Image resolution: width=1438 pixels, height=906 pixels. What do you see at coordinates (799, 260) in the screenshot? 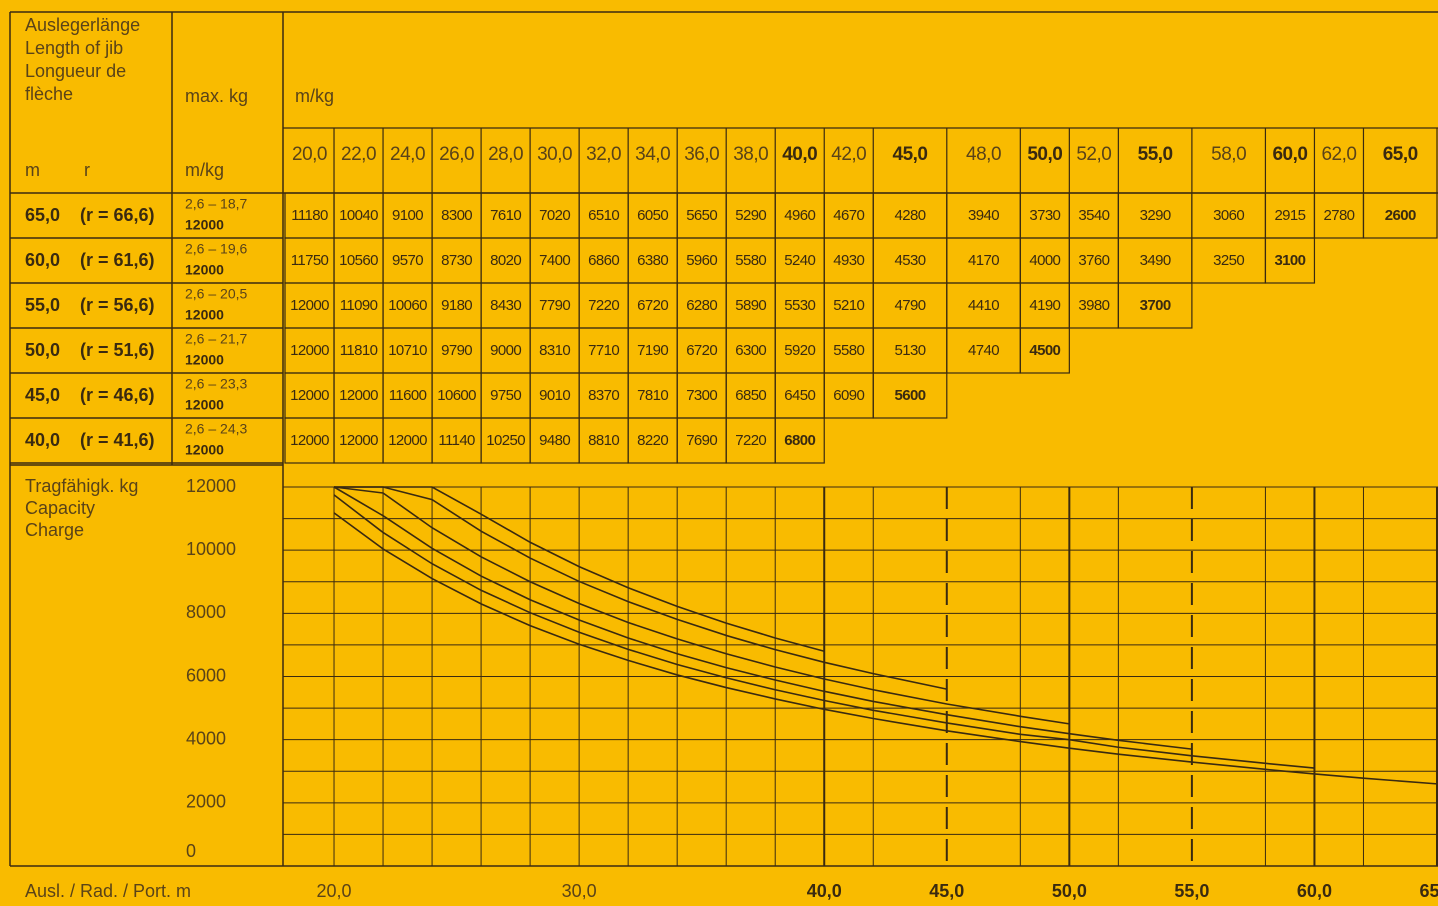
I see `load-value: 5240` at bounding box center [799, 260].